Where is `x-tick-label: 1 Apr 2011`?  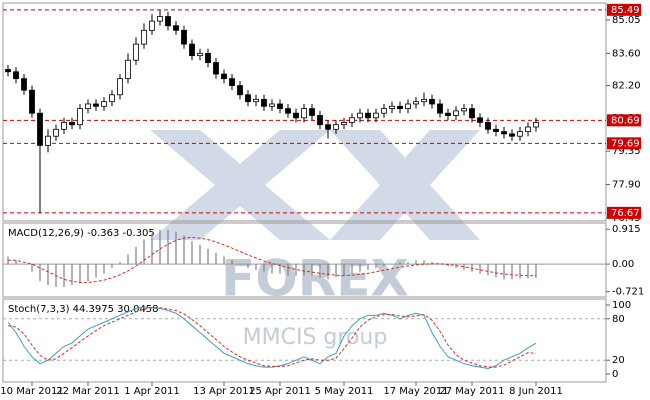
x-tick-label: 1 Apr 2011 is located at coordinates (151, 391).